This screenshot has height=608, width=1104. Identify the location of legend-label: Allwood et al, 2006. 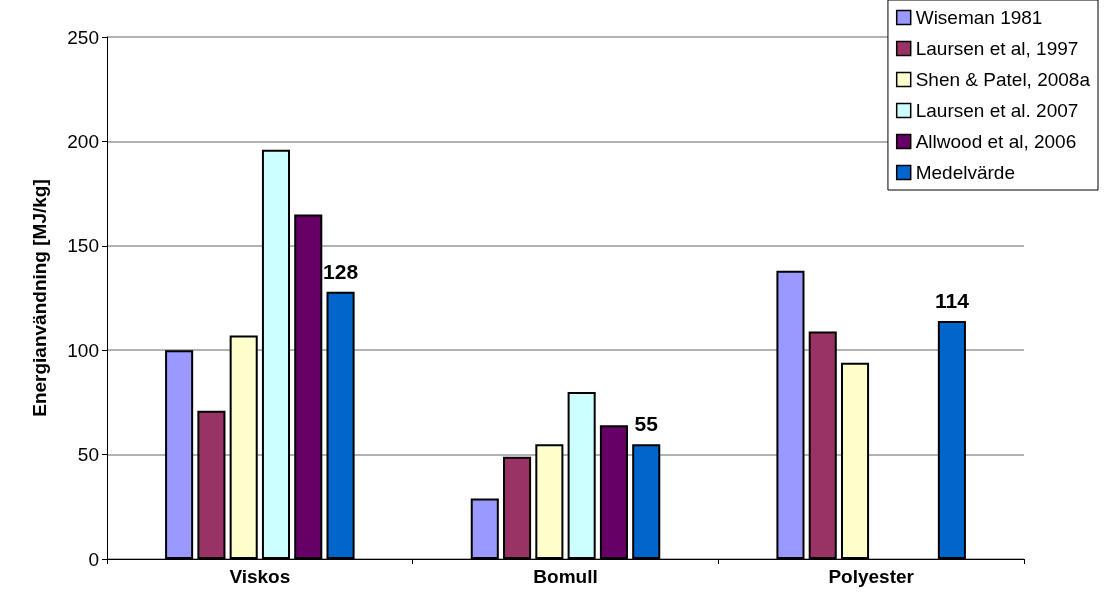
(996, 141).